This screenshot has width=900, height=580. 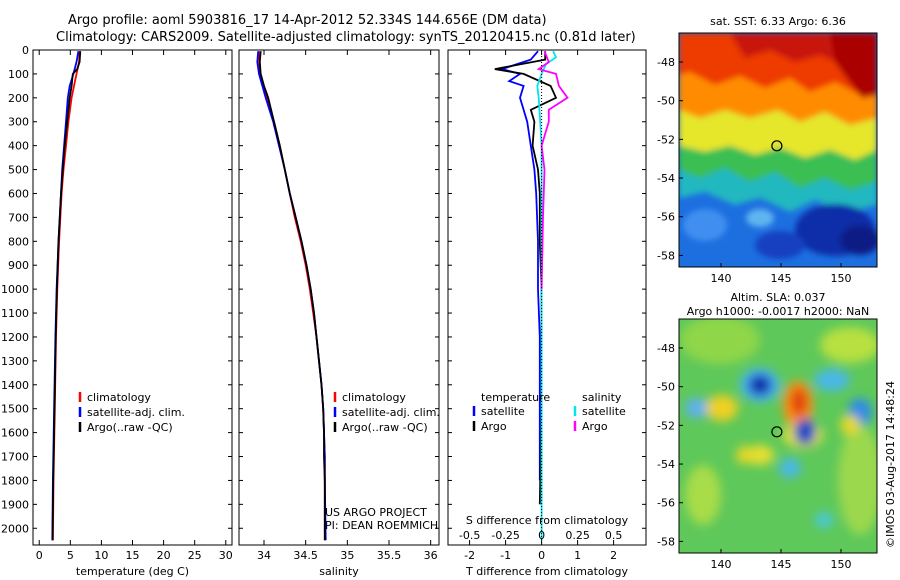 I want to click on map-sst-ytick-label: -54, so click(x=666, y=178).